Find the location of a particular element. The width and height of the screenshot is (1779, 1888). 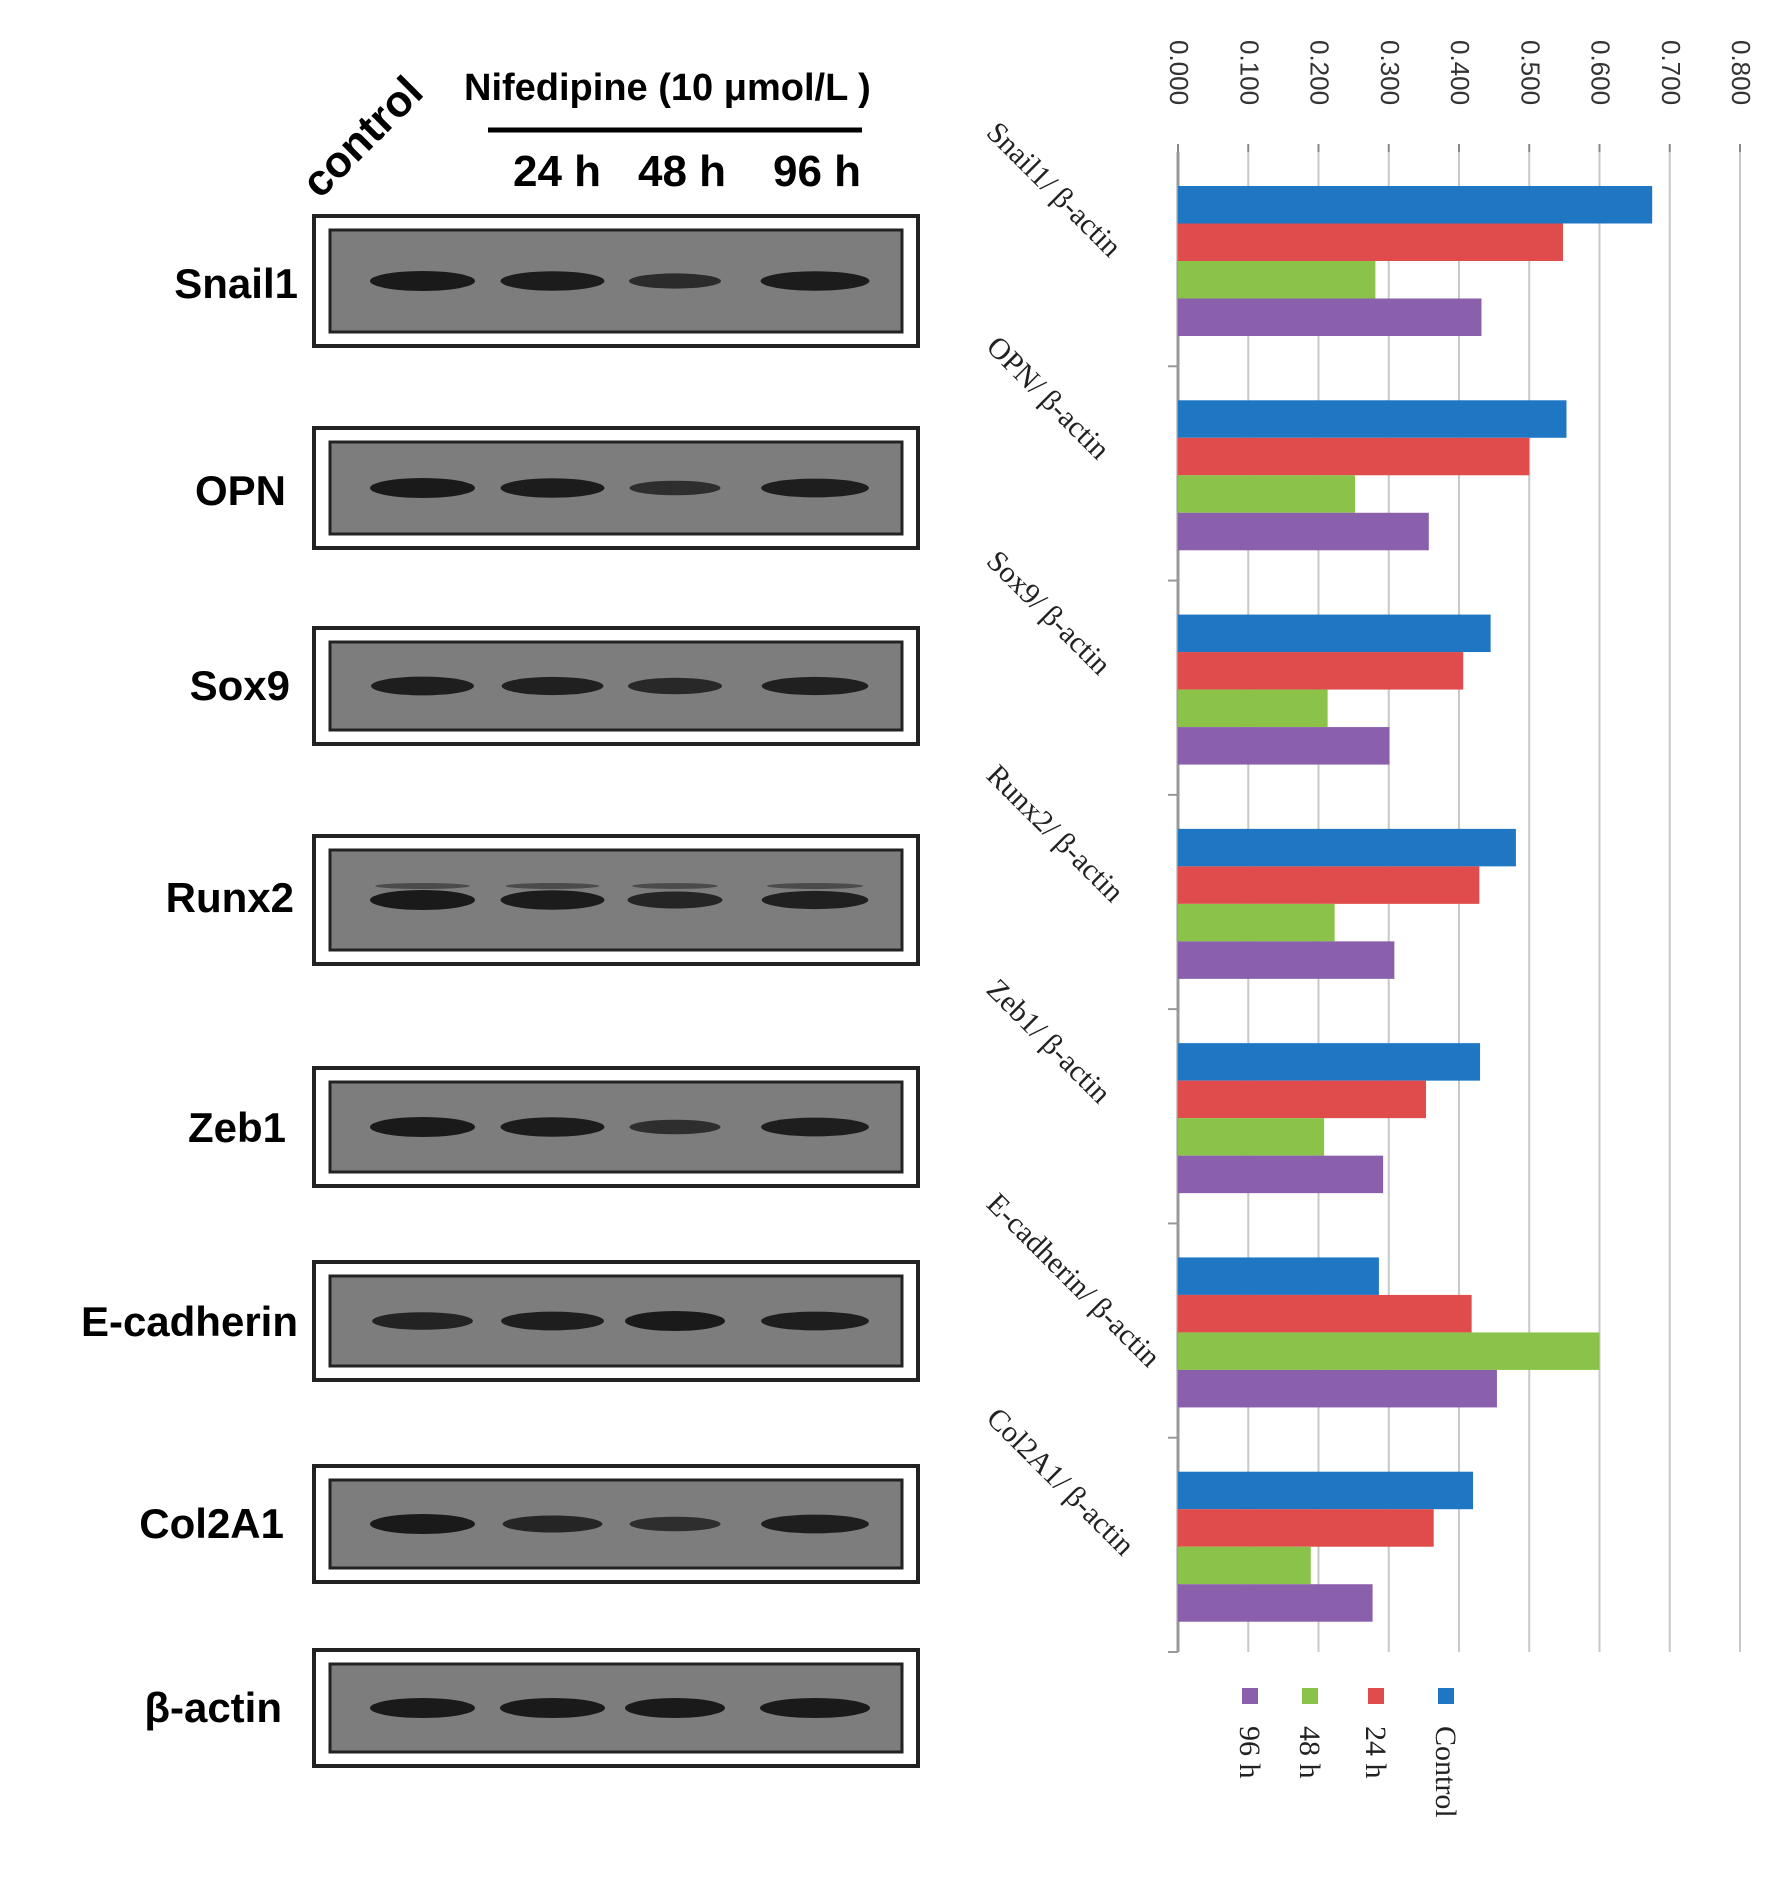

category-label: Runx2/ β-actin is located at coordinates (1055, 833).